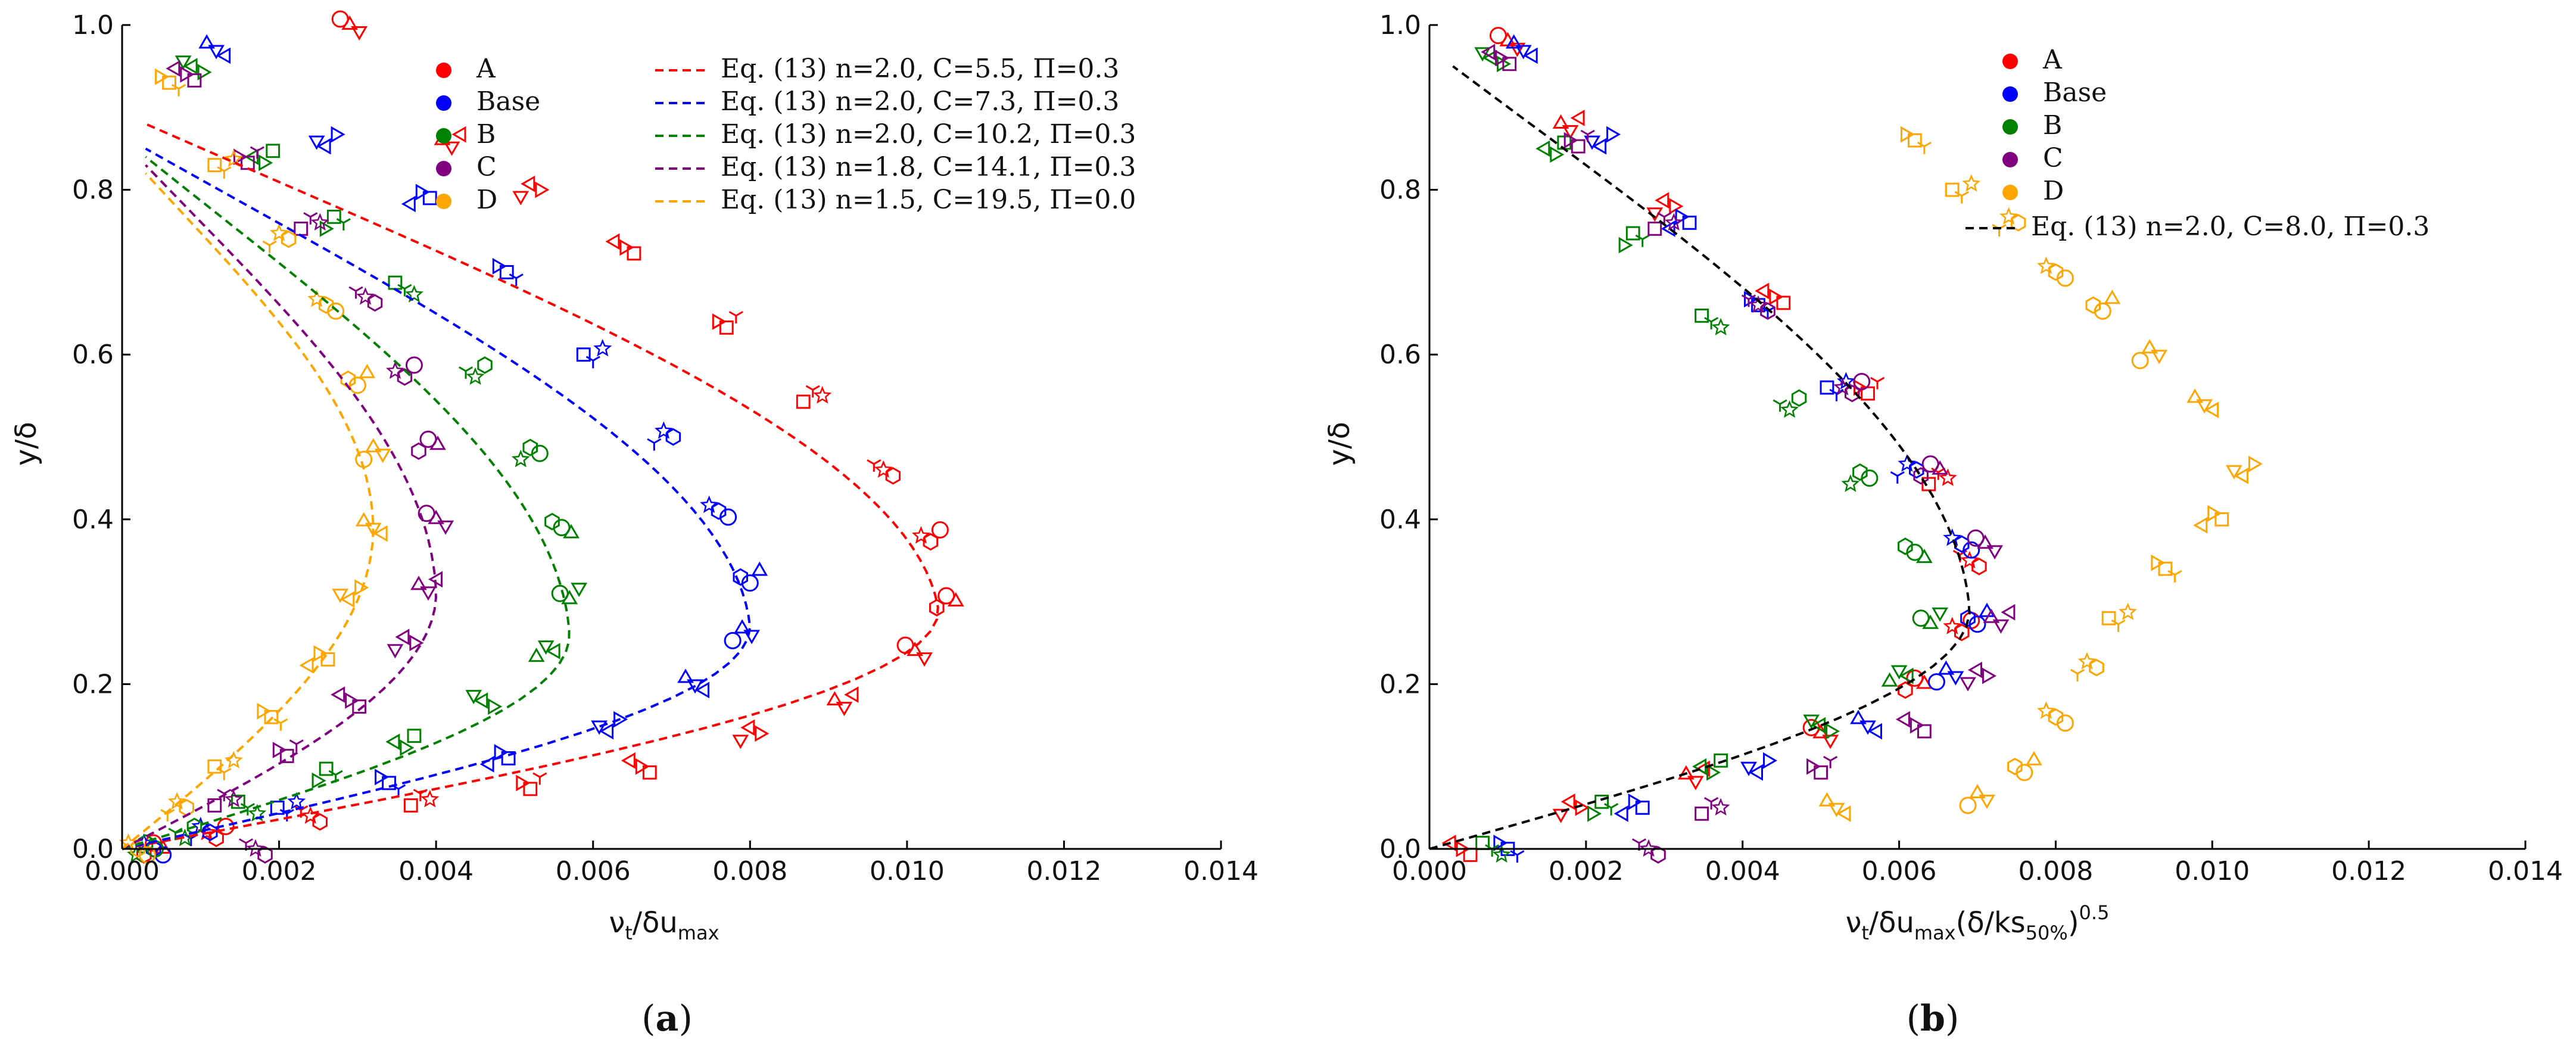  What do you see at coordinates (93, 849) in the screenshot?
I see `y-tick-label: 0.0` at bounding box center [93, 849].